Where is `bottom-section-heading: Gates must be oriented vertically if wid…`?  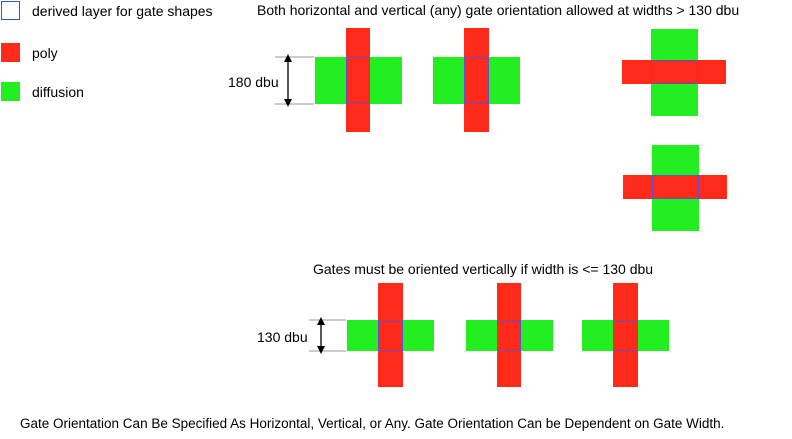 bottom-section-heading: Gates must be oriented vertically if wid… is located at coordinates (483, 269).